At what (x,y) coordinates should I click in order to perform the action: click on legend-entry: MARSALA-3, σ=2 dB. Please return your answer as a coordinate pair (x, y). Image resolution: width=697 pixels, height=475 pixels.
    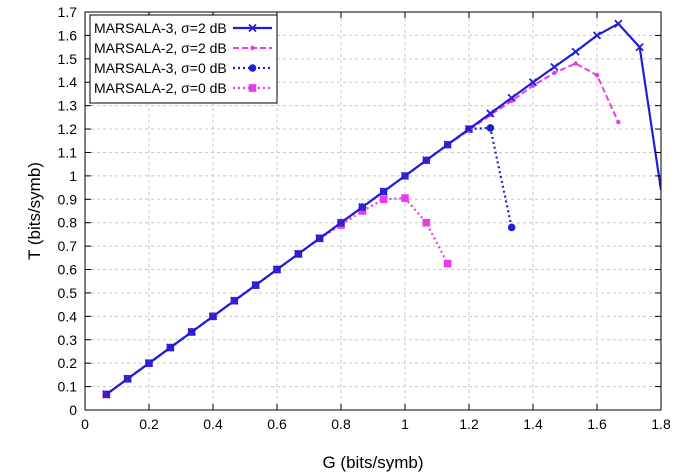
    Looking at the image, I should click on (183, 28).